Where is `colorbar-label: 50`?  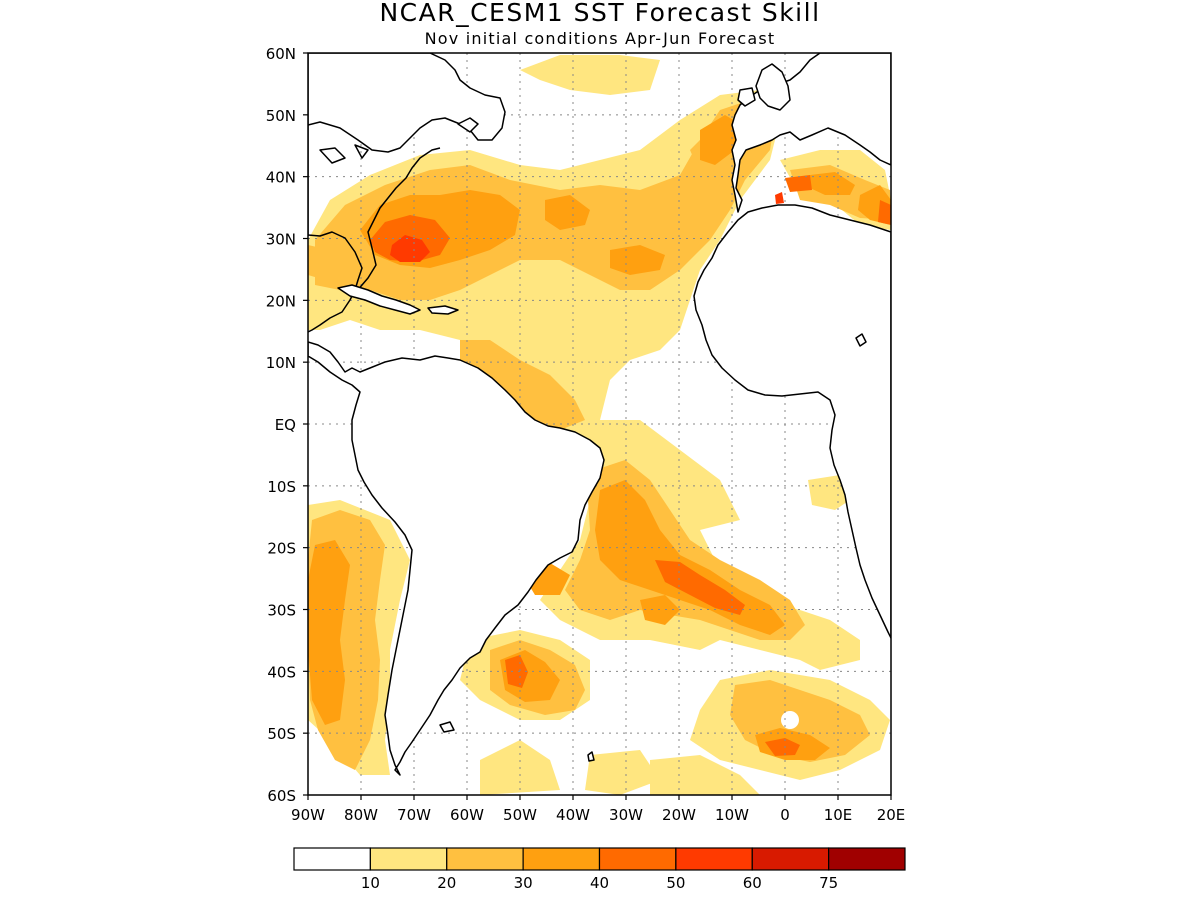
colorbar-label: 50 is located at coordinates (675, 883).